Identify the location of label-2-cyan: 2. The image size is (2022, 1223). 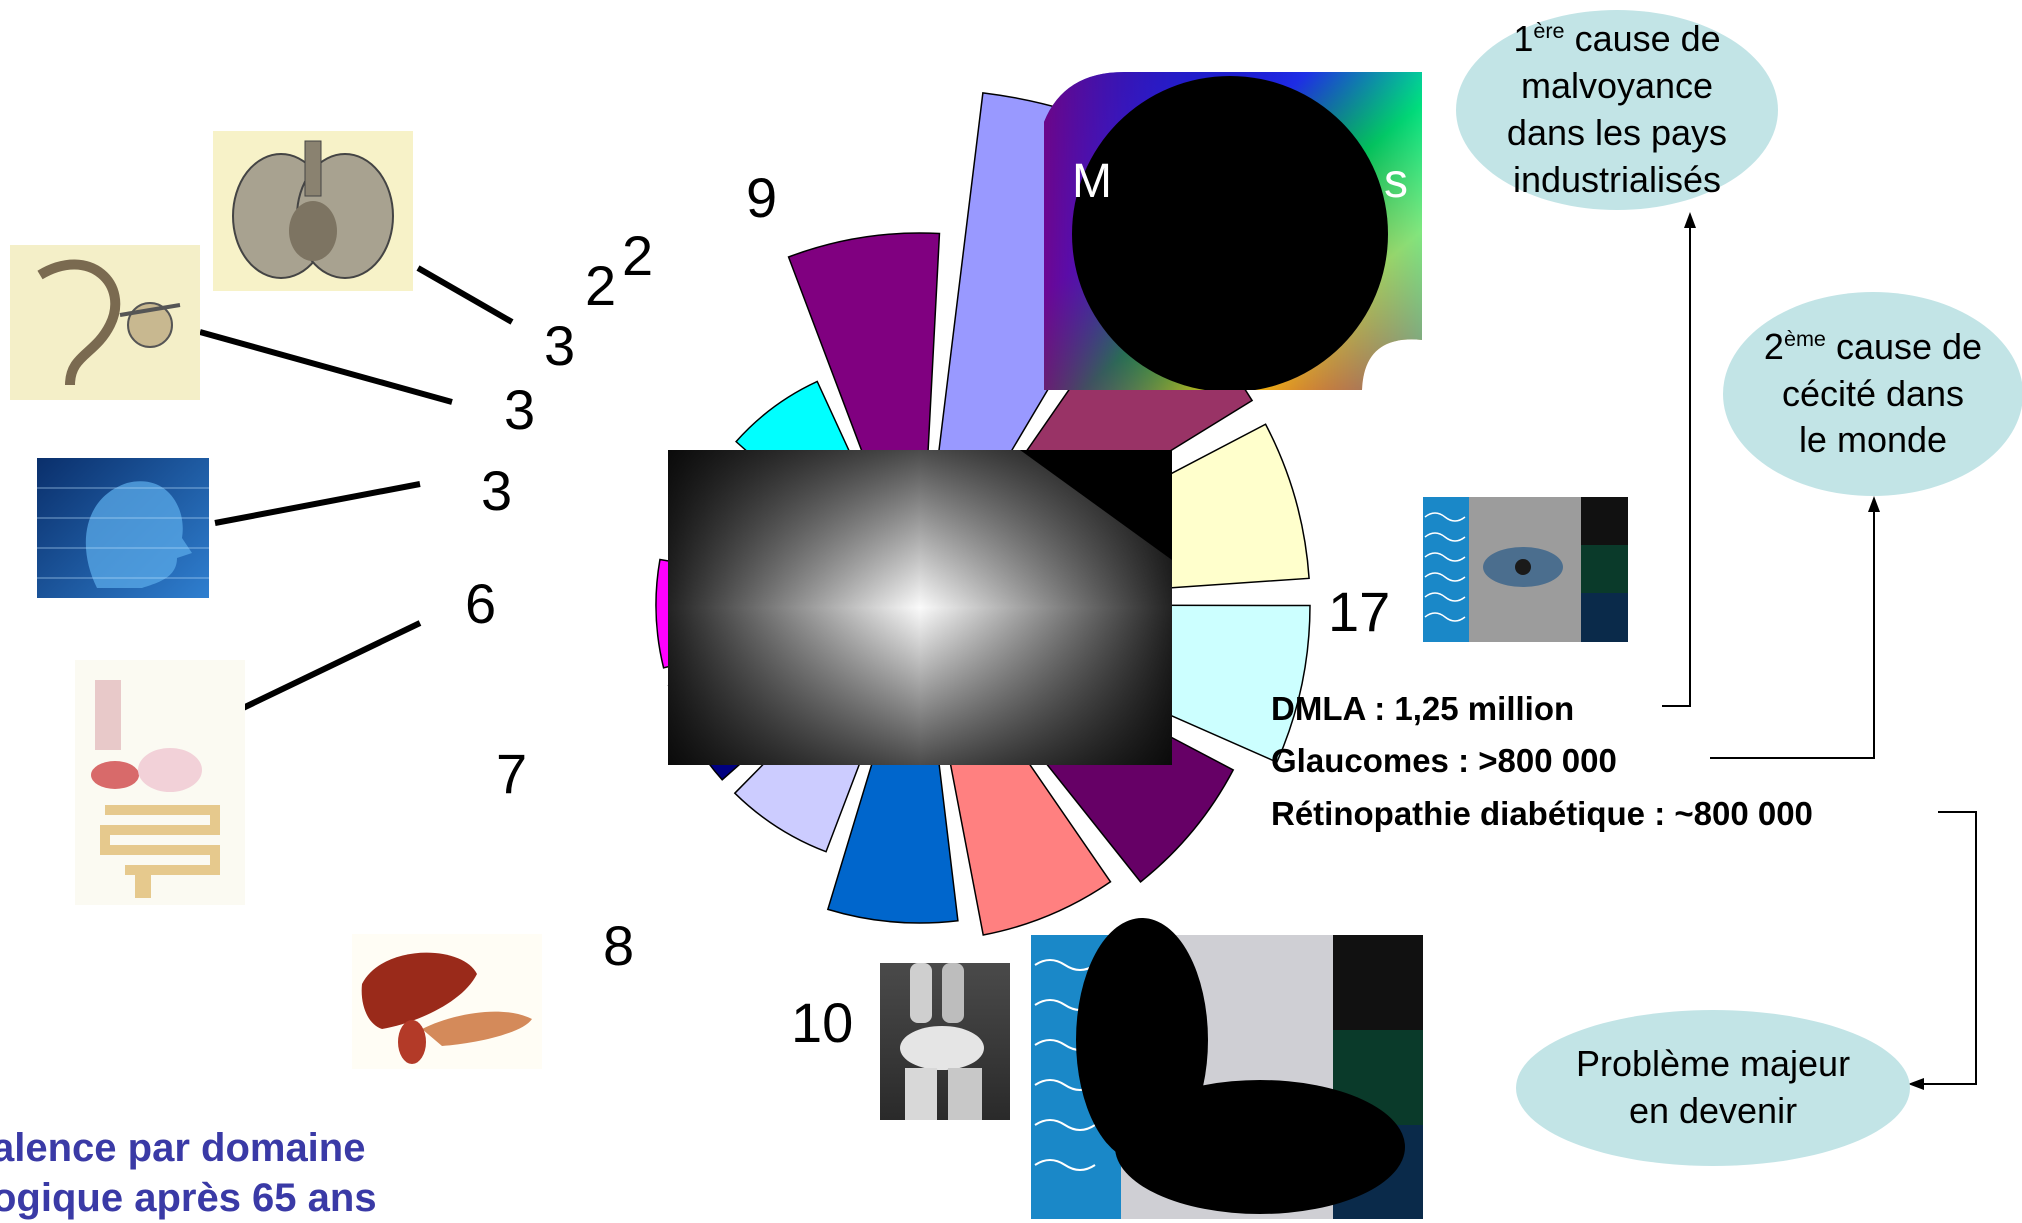
(638, 255).